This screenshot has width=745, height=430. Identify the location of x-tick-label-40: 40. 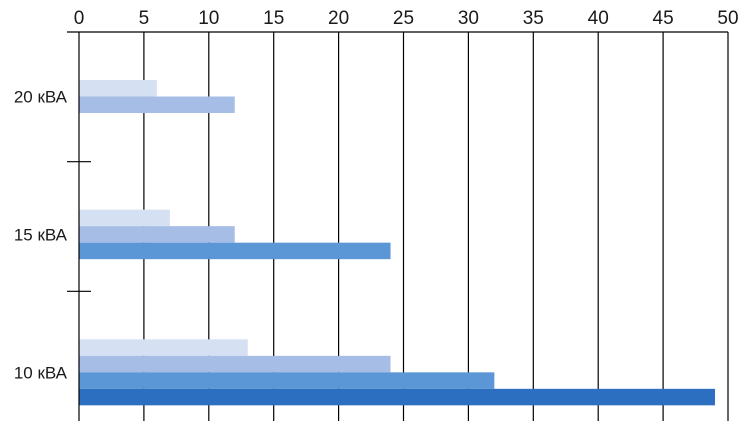
(598, 18).